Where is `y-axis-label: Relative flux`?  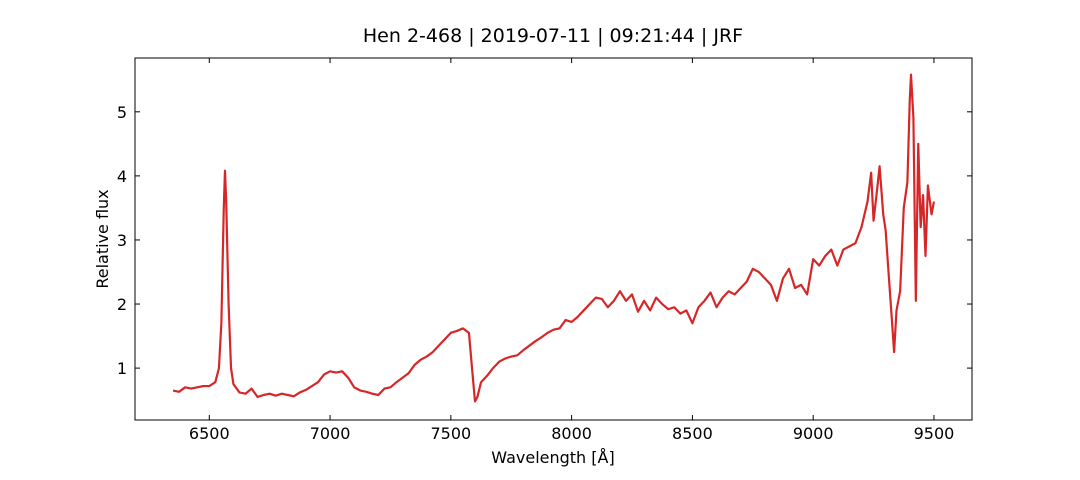 y-axis-label: Relative flux is located at coordinates (102, 238).